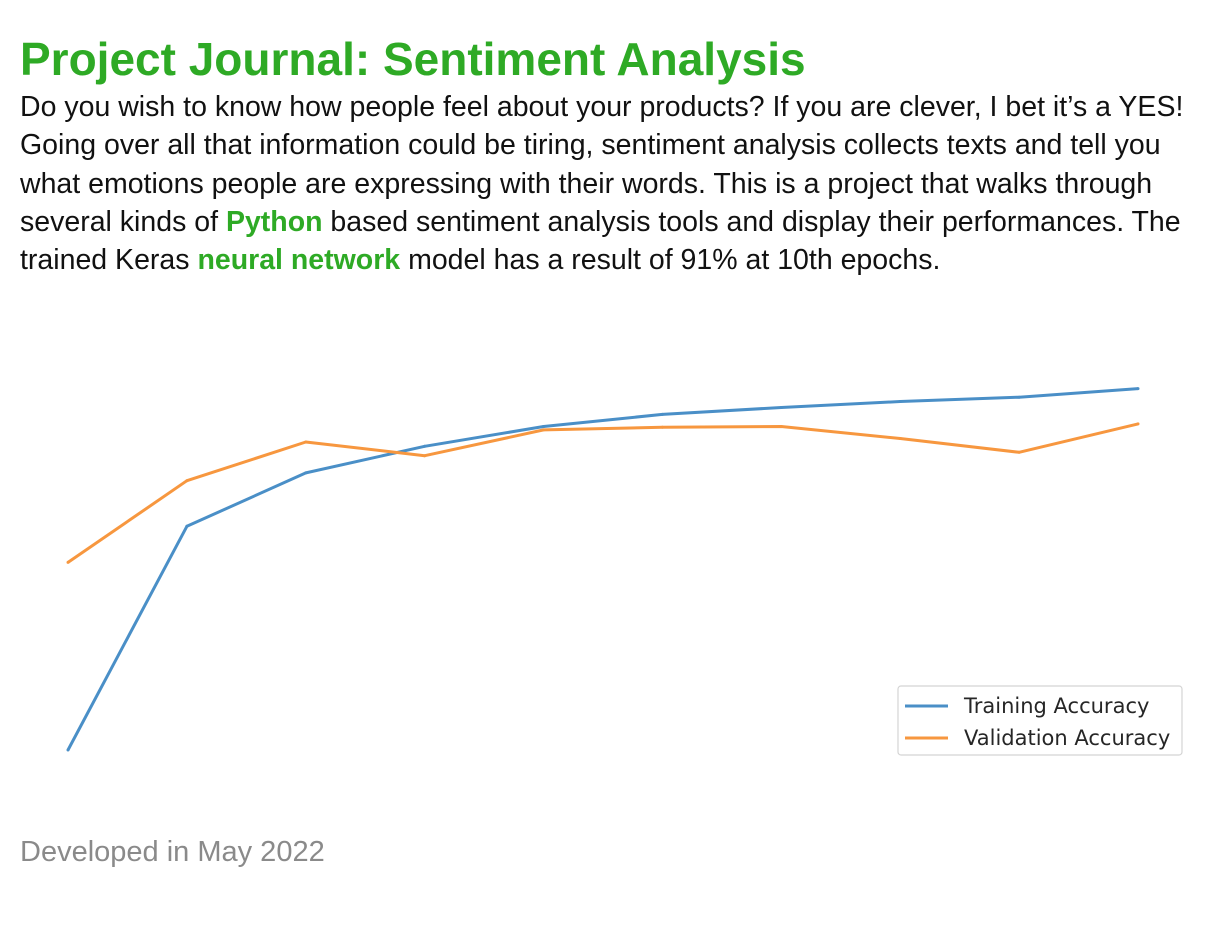 This screenshot has width=1228, height=934. I want to click on page-title: Project Journal: Sentiment Analysis, so click(413, 59).